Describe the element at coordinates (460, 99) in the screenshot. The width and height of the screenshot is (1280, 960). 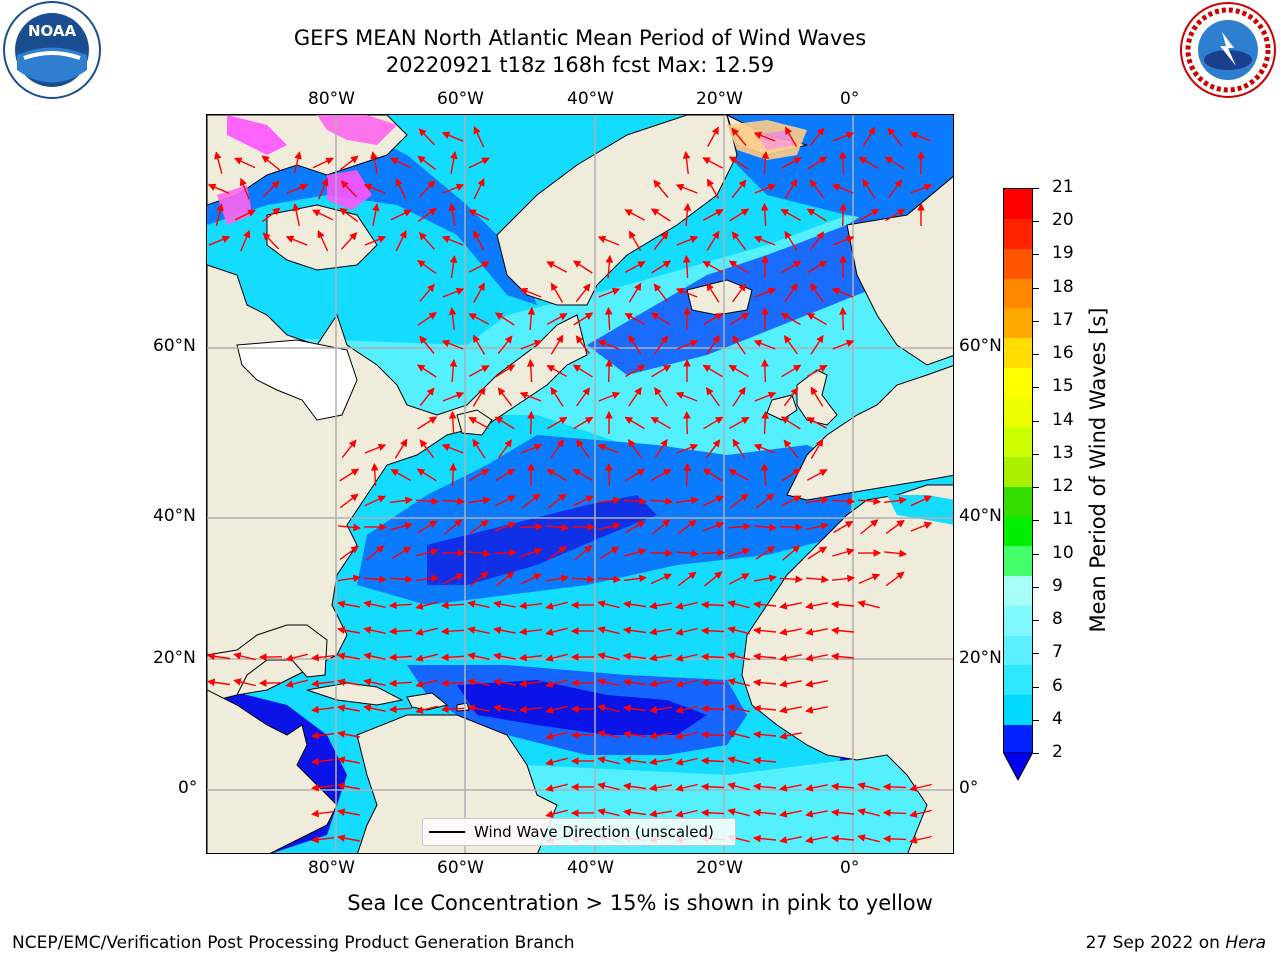
I see `lon-label-top-60w: 60°W` at that location.